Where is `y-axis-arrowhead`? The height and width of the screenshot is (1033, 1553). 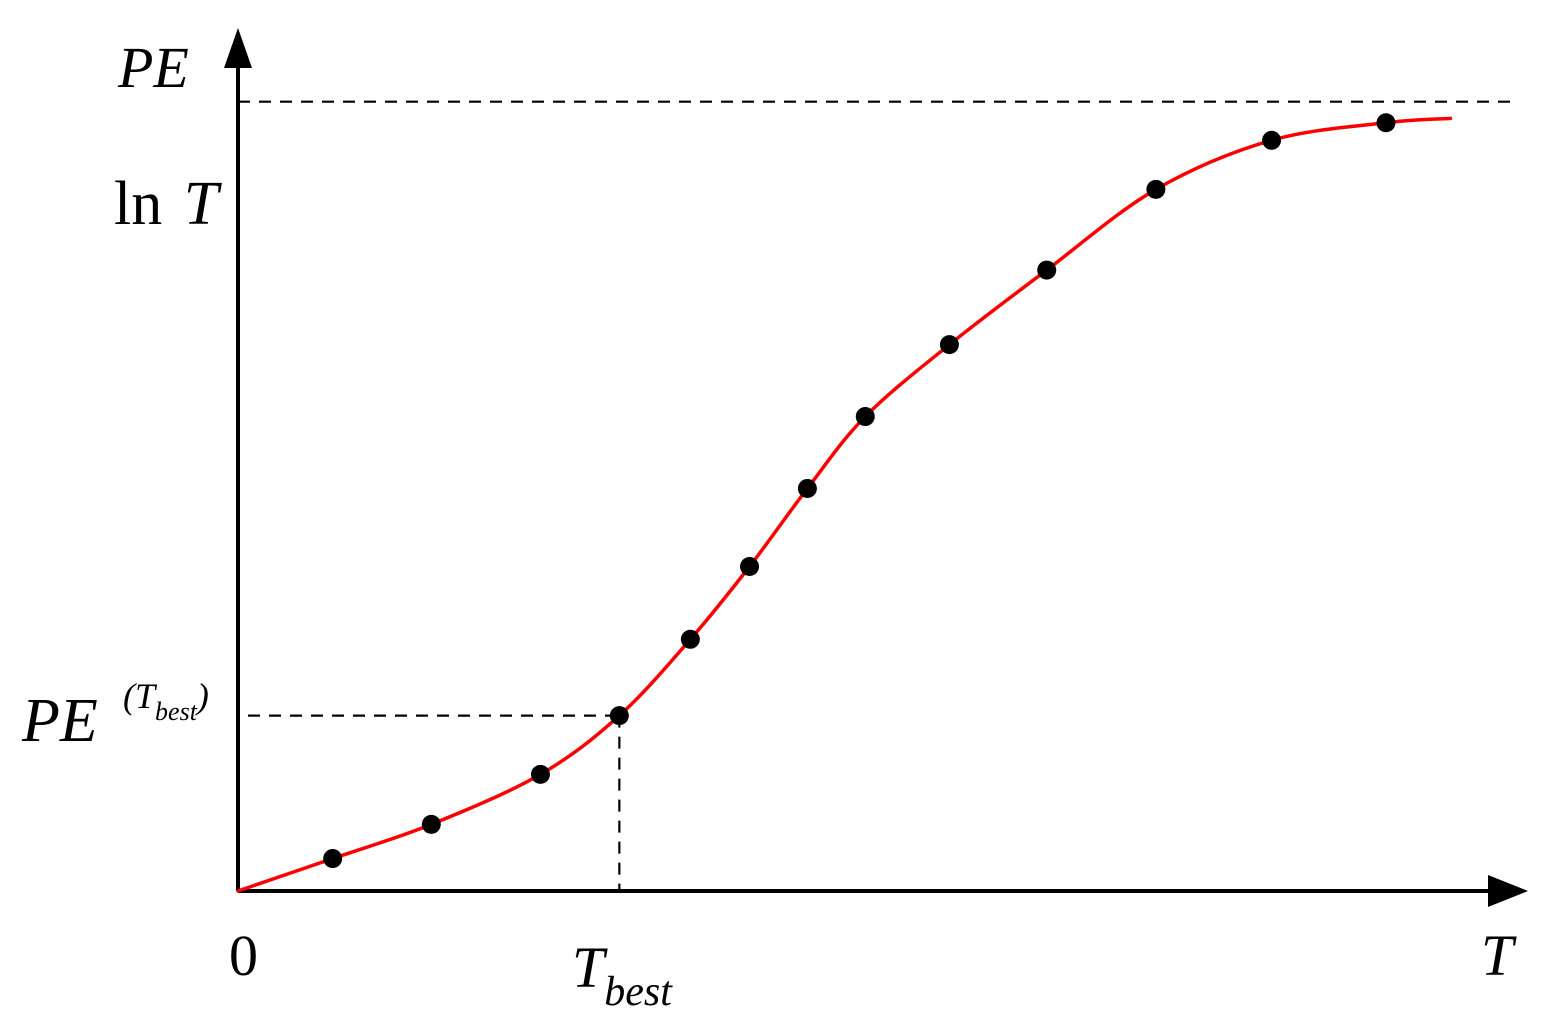
y-axis-arrowhead is located at coordinates (238, 48).